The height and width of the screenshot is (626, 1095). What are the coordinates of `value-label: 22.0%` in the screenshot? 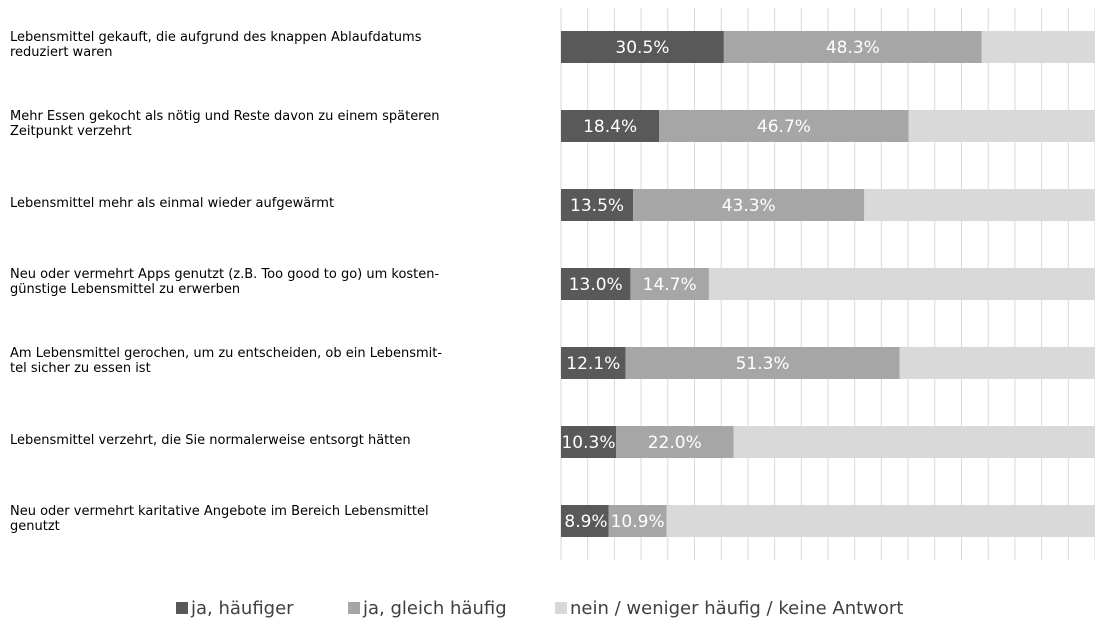 It's located at (675, 443).